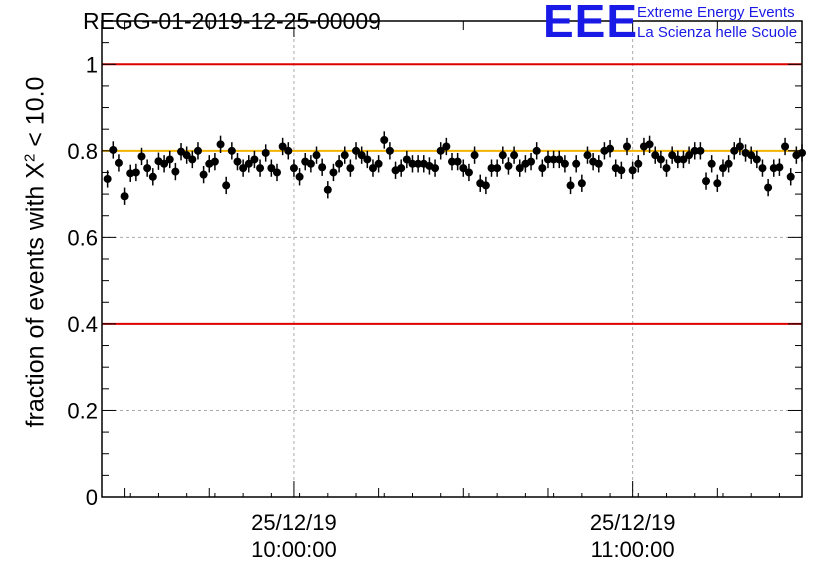 The width and height of the screenshot is (836, 572). I want to click on logo-line-1: Extreme Energy Events, so click(716, 12).